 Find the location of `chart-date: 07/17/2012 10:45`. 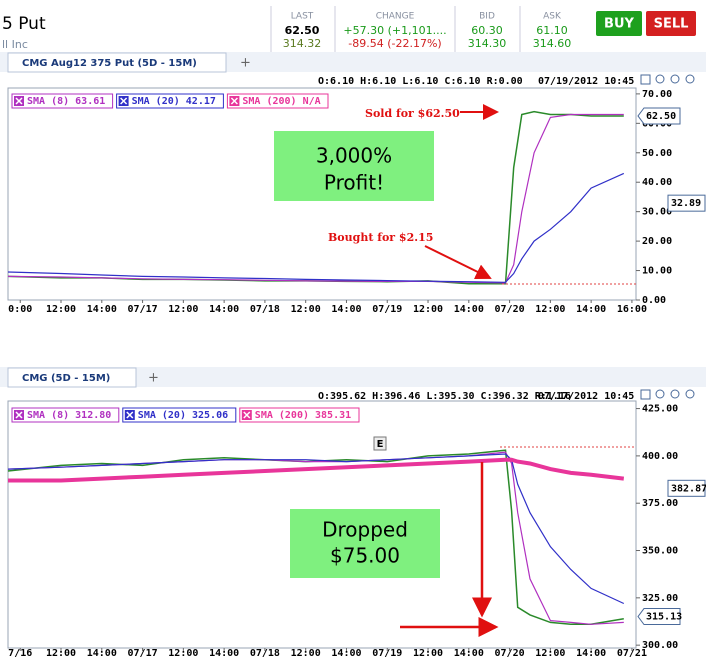

chart-date: 07/17/2012 10:45 is located at coordinates (586, 396).